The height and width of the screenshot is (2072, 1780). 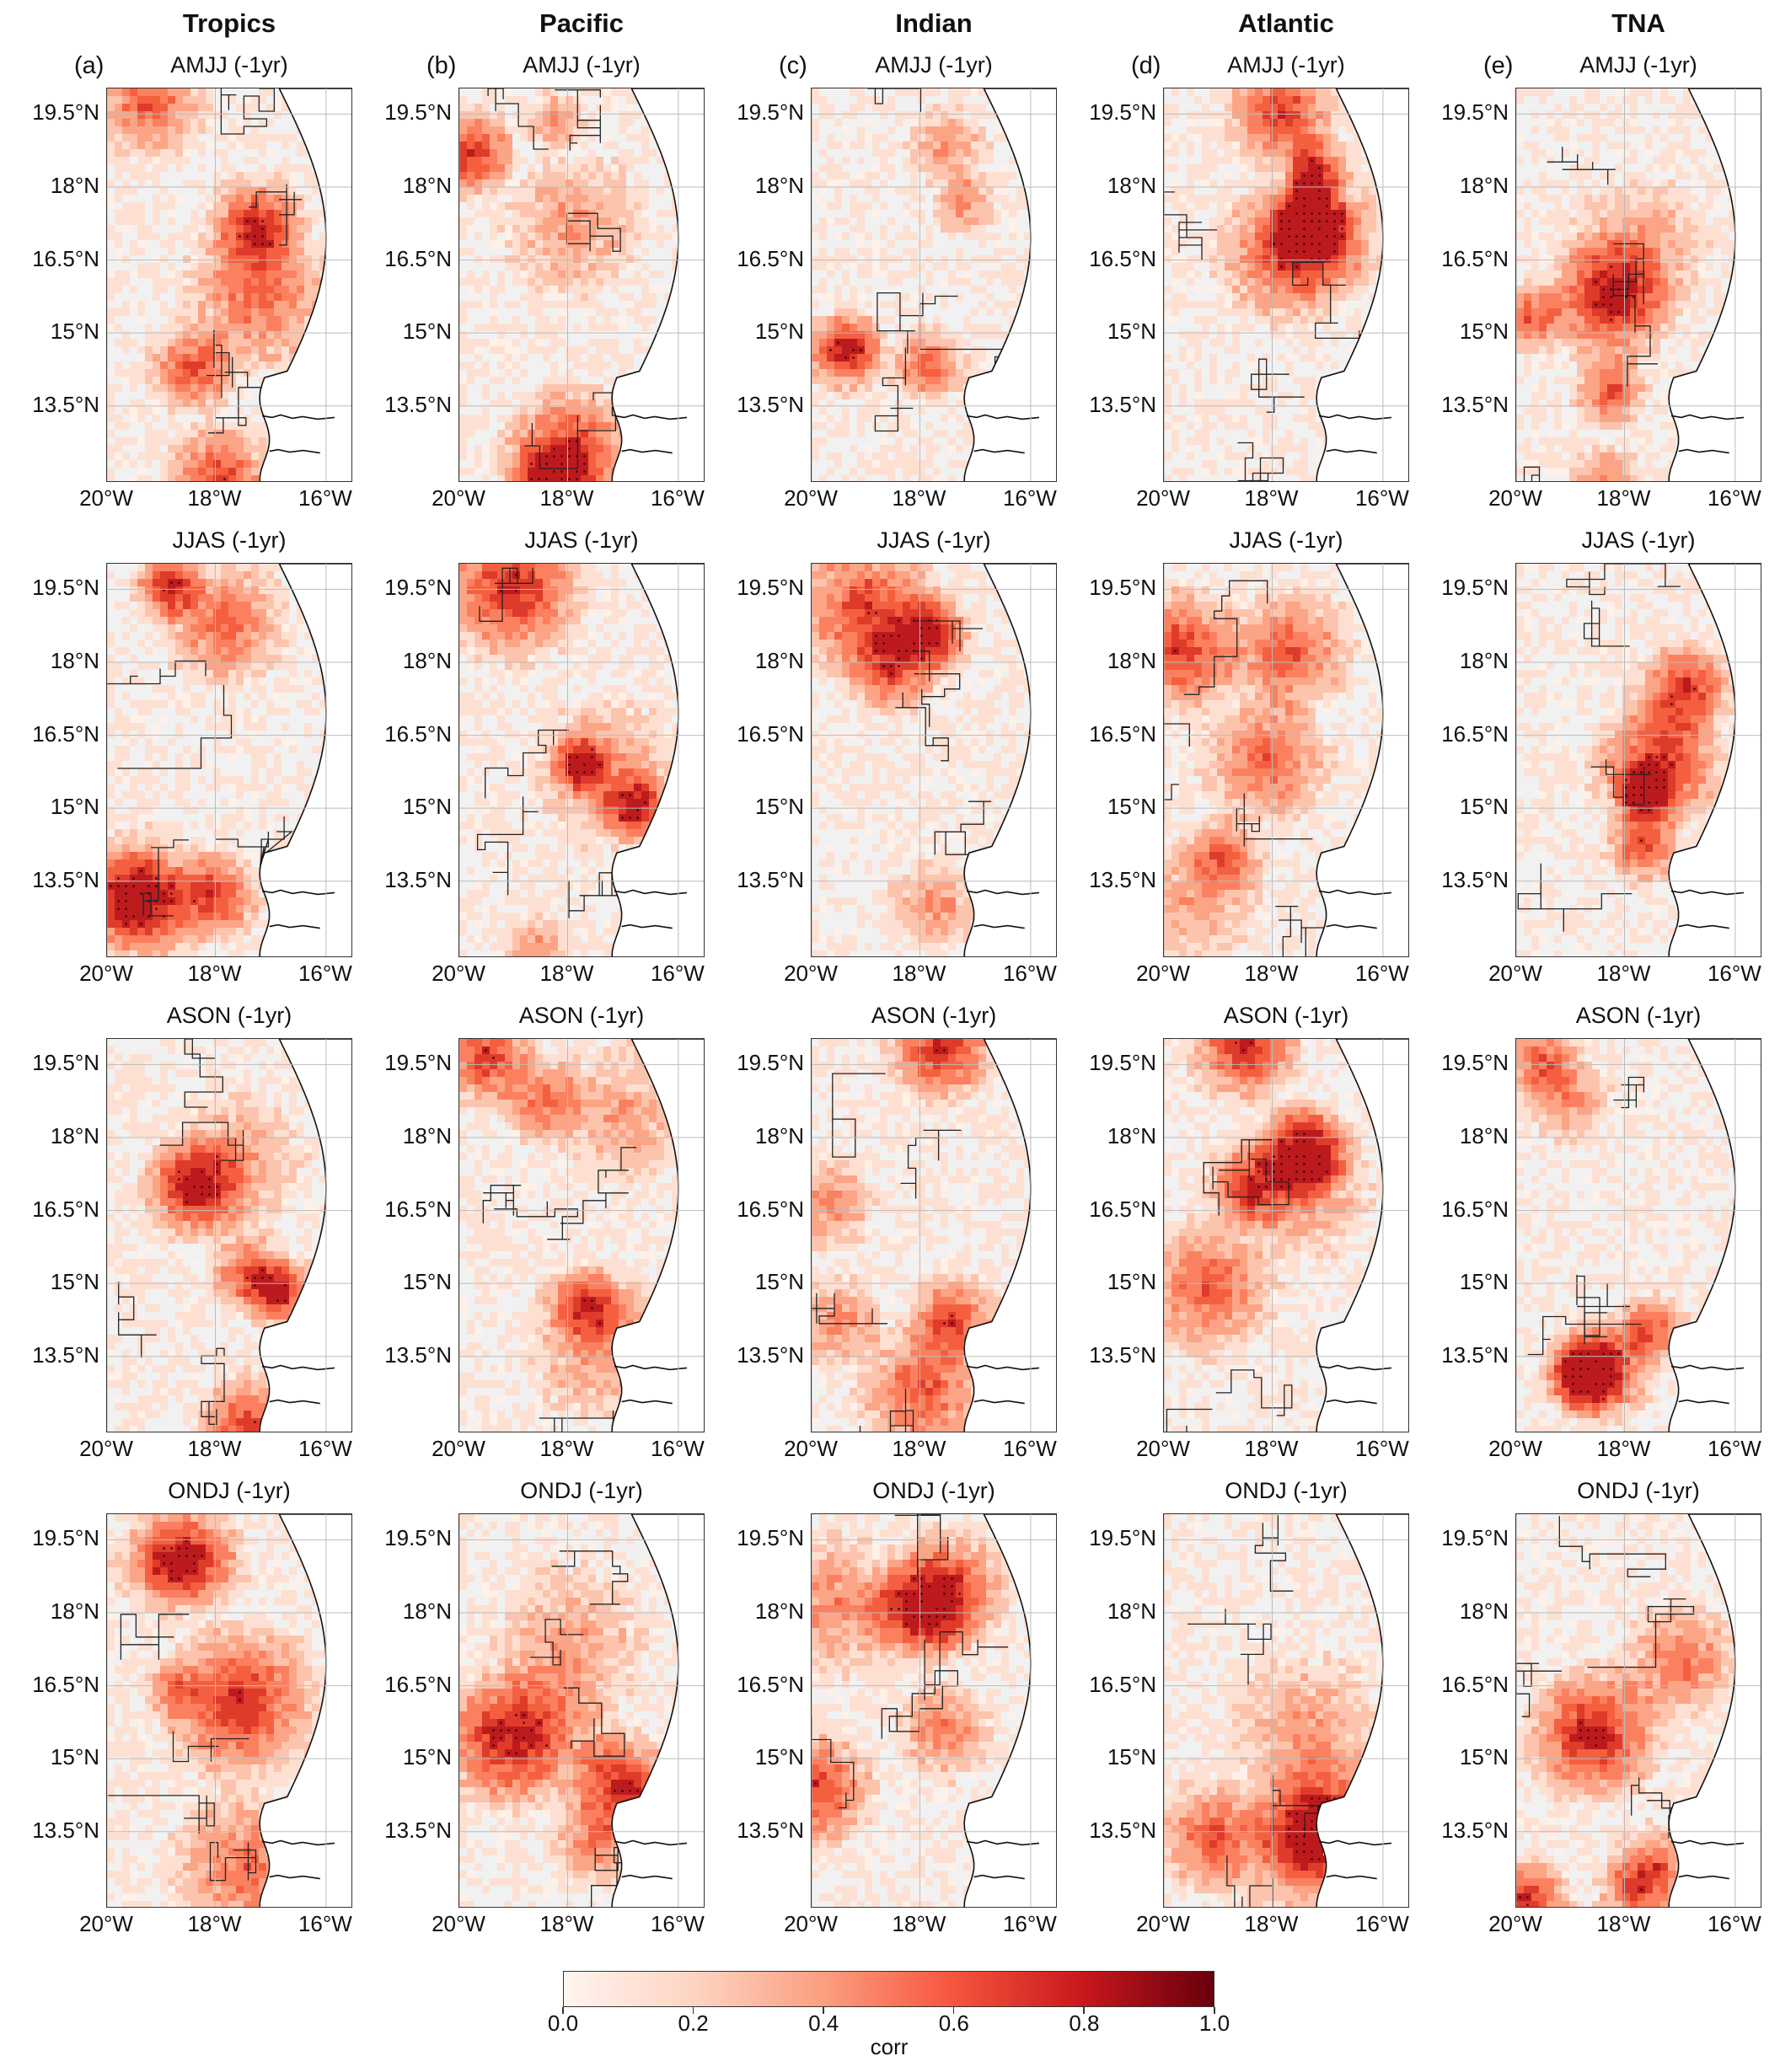 What do you see at coordinates (889, 1989) in the screenshot?
I see `colorbar` at bounding box center [889, 1989].